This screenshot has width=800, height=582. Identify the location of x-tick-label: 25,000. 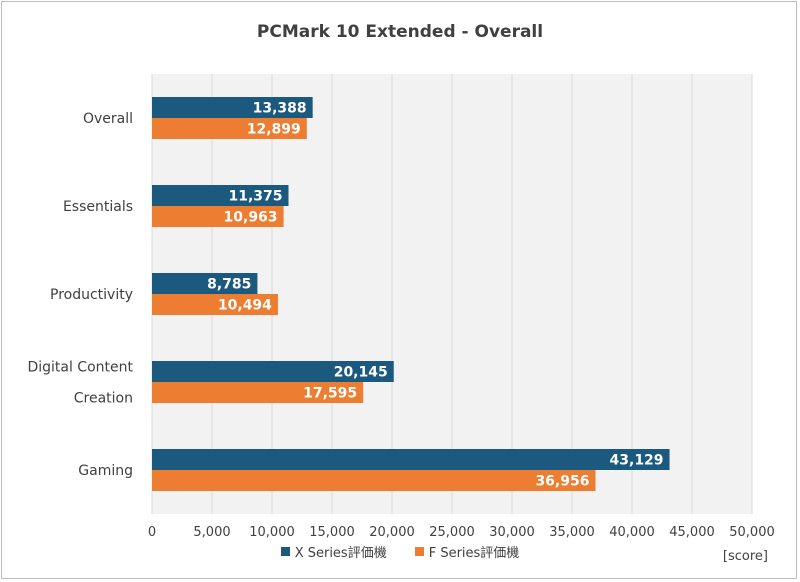
(452, 532).